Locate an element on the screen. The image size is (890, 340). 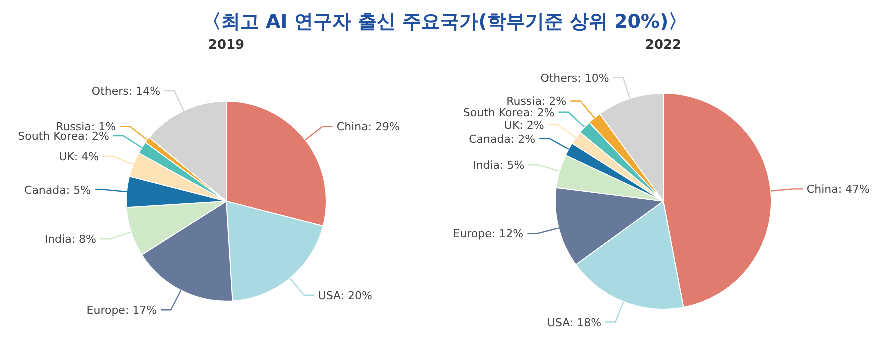
slice-label: China: 29% is located at coordinates (368, 127).